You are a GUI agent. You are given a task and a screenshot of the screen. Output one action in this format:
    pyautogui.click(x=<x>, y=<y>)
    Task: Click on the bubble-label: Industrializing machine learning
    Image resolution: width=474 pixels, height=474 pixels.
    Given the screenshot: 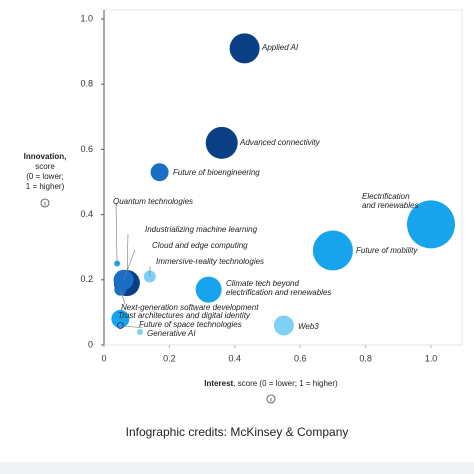 What is the action you would take?
    pyautogui.click(x=201, y=229)
    